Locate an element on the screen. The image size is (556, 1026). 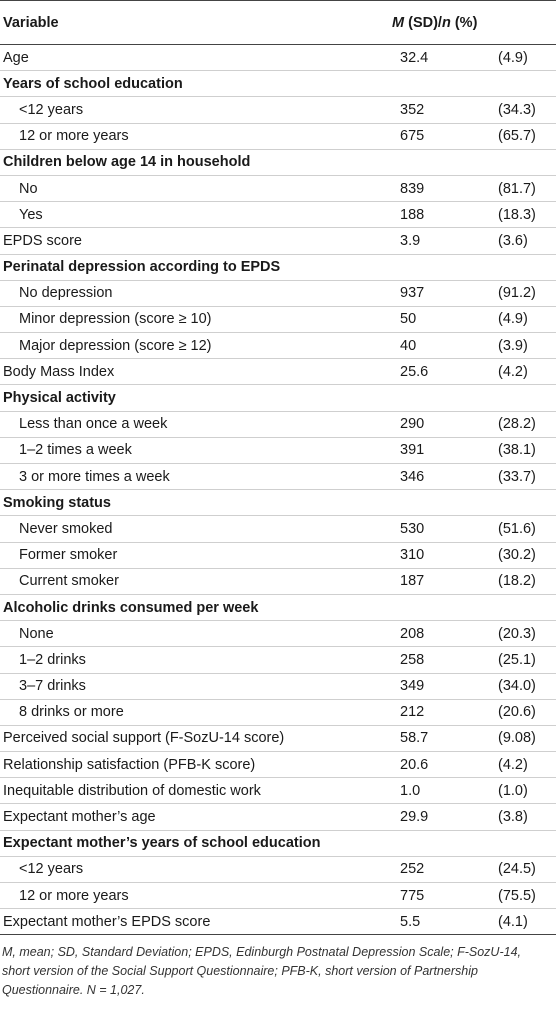
row-sd-or-percent: (81.7) is located at coordinates (517, 188).